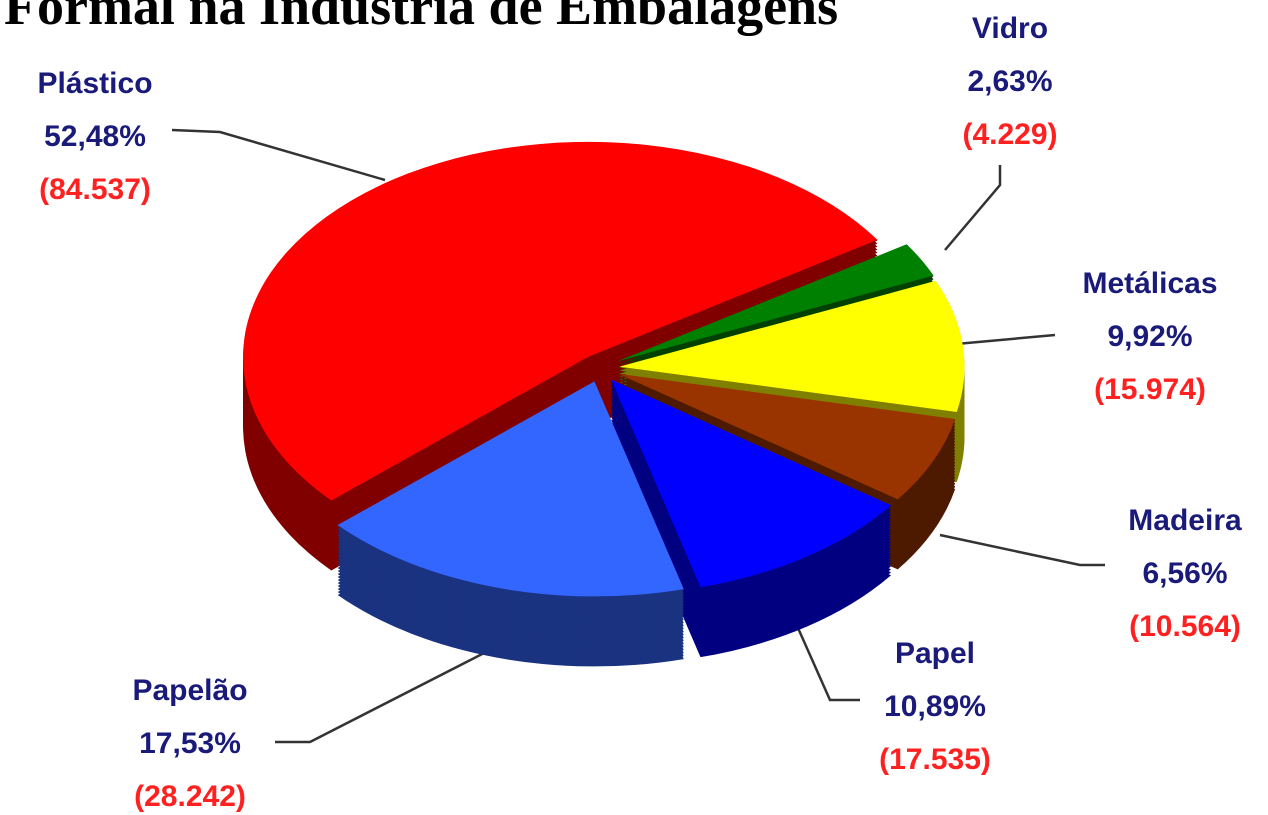  What do you see at coordinates (1150, 389) in the screenshot?
I see `count-label: (15.974)` at bounding box center [1150, 389].